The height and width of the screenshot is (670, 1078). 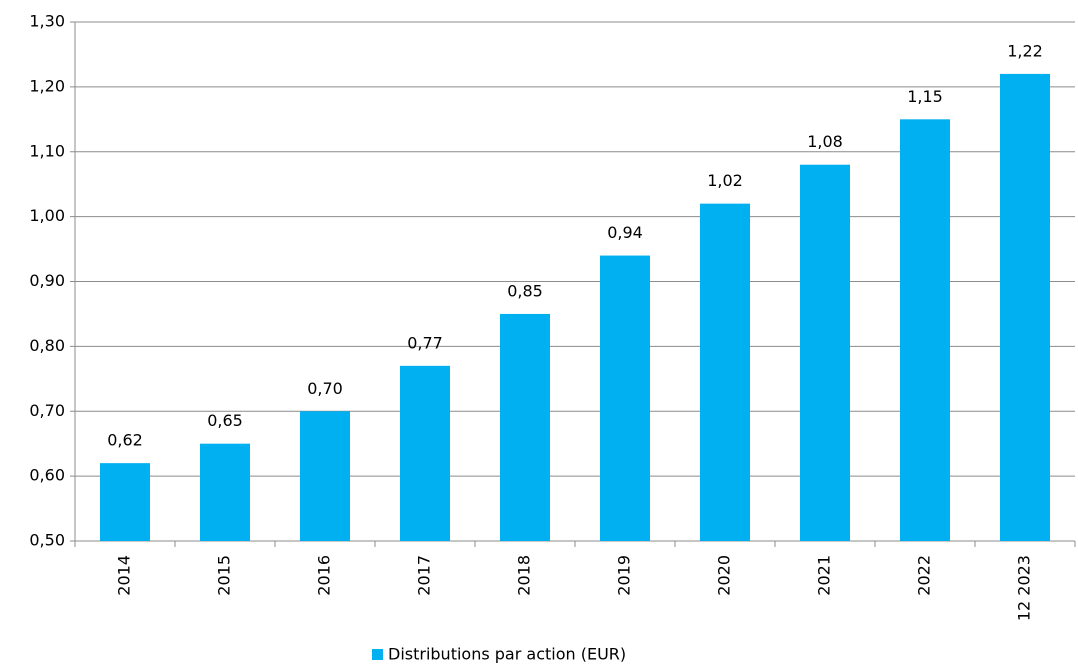 I want to click on legend-label: Distributions par action (EUR), so click(x=507, y=654).